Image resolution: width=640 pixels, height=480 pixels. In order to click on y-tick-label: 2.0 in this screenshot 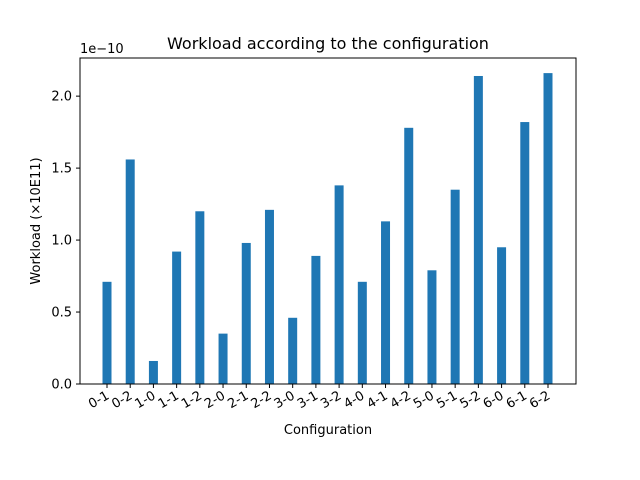, I will do `click(61, 97)`.